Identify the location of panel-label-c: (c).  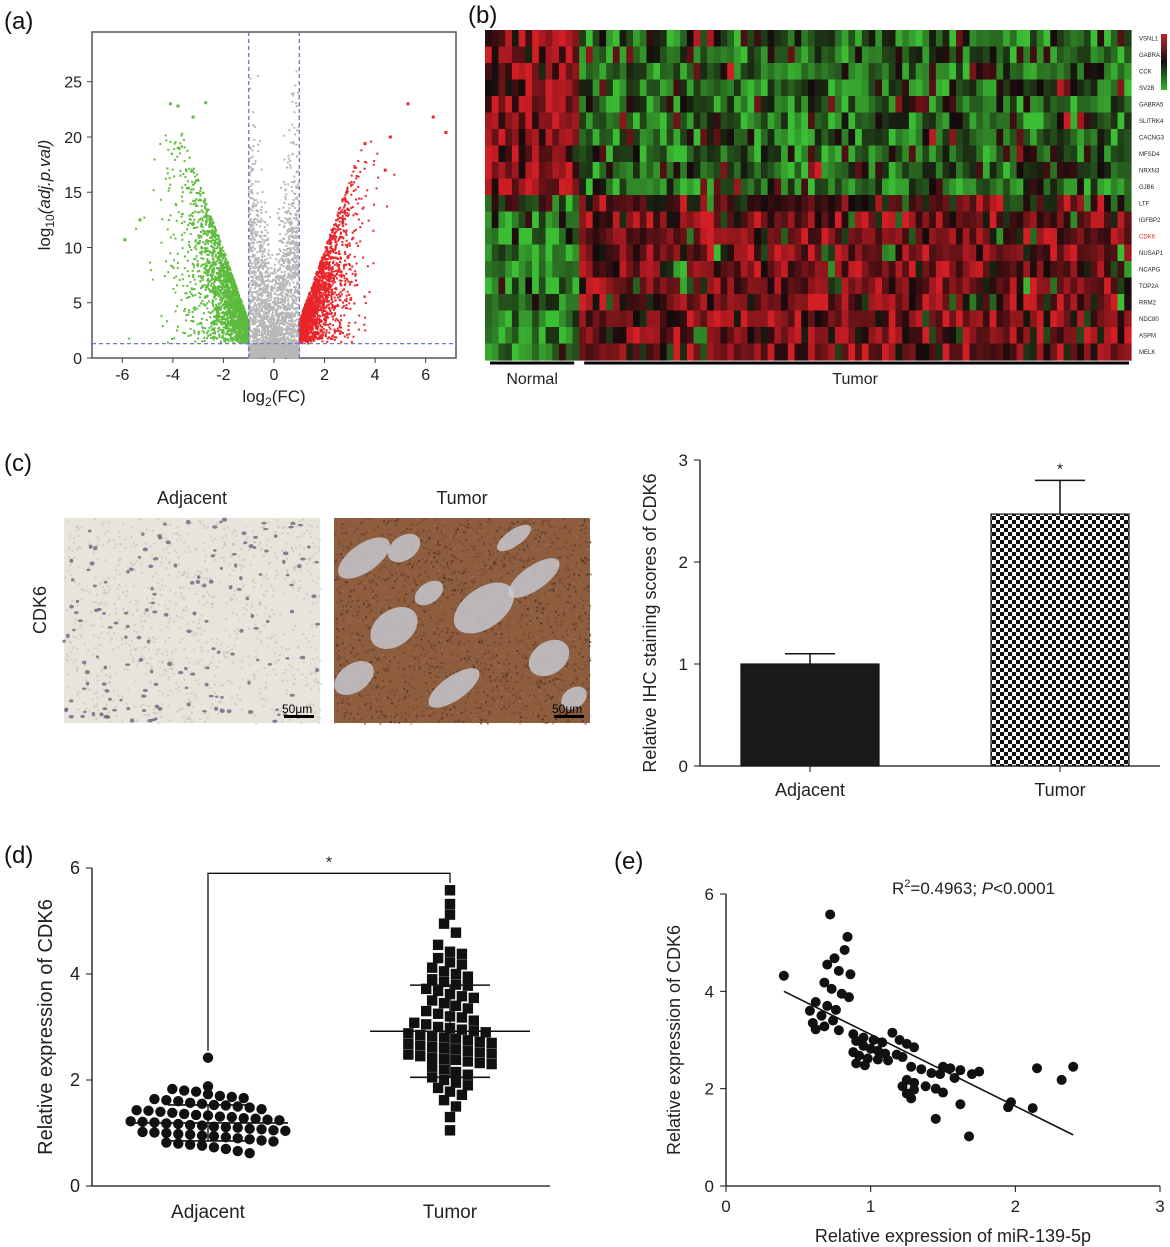
(18, 463).